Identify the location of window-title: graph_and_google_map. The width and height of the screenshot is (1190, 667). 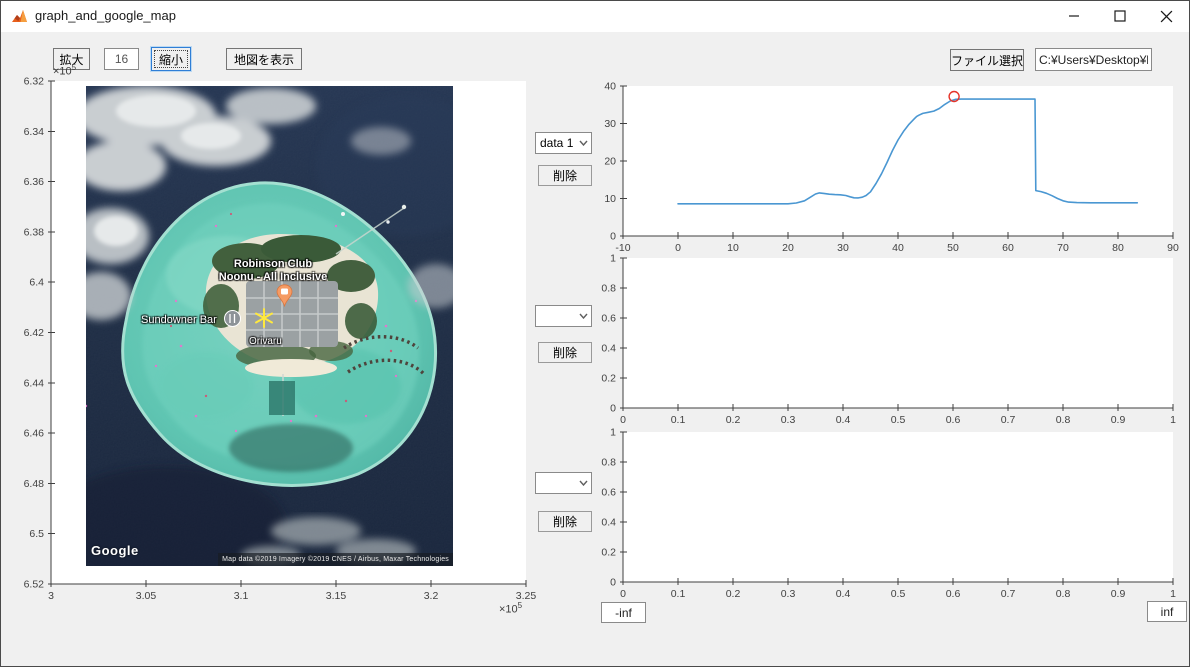
(105, 15).